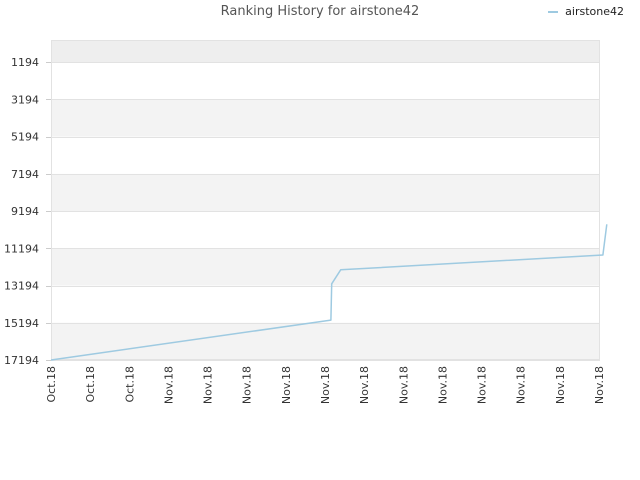  I want to click on y-tick-label: 7194, so click(25, 174).